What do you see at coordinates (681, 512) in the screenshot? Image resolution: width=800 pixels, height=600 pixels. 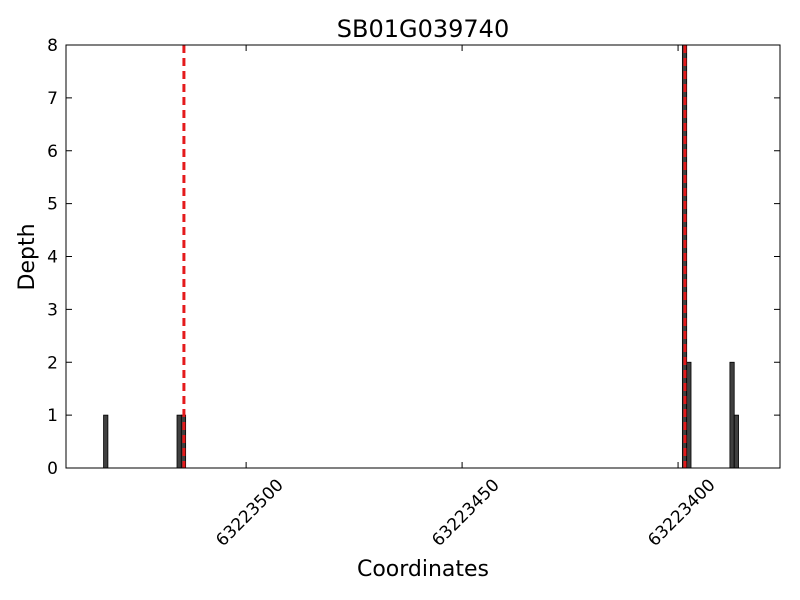 I see `x-tick-label: 63223400` at bounding box center [681, 512].